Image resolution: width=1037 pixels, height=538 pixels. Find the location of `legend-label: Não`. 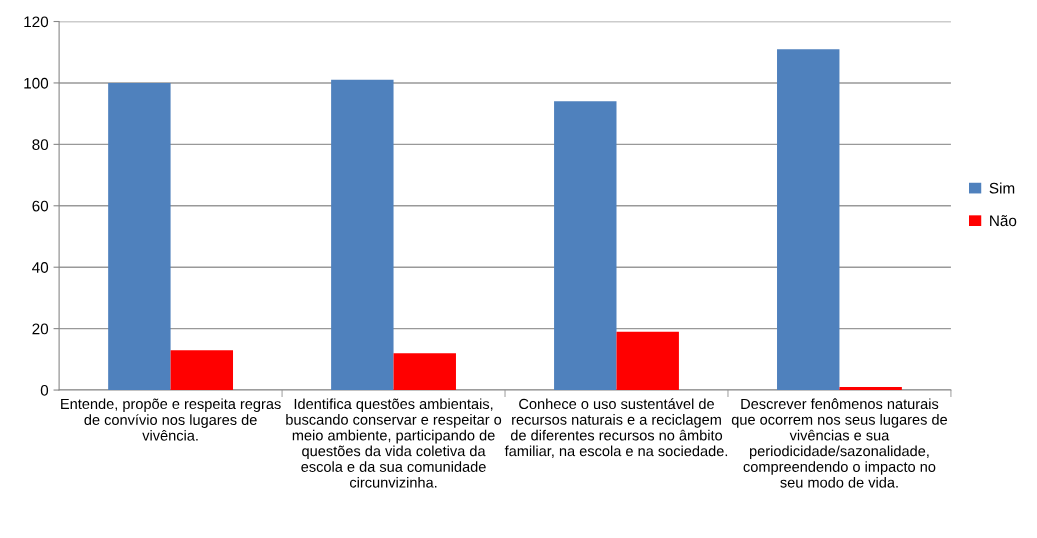

legend-label: Não is located at coordinates (1003, 221).